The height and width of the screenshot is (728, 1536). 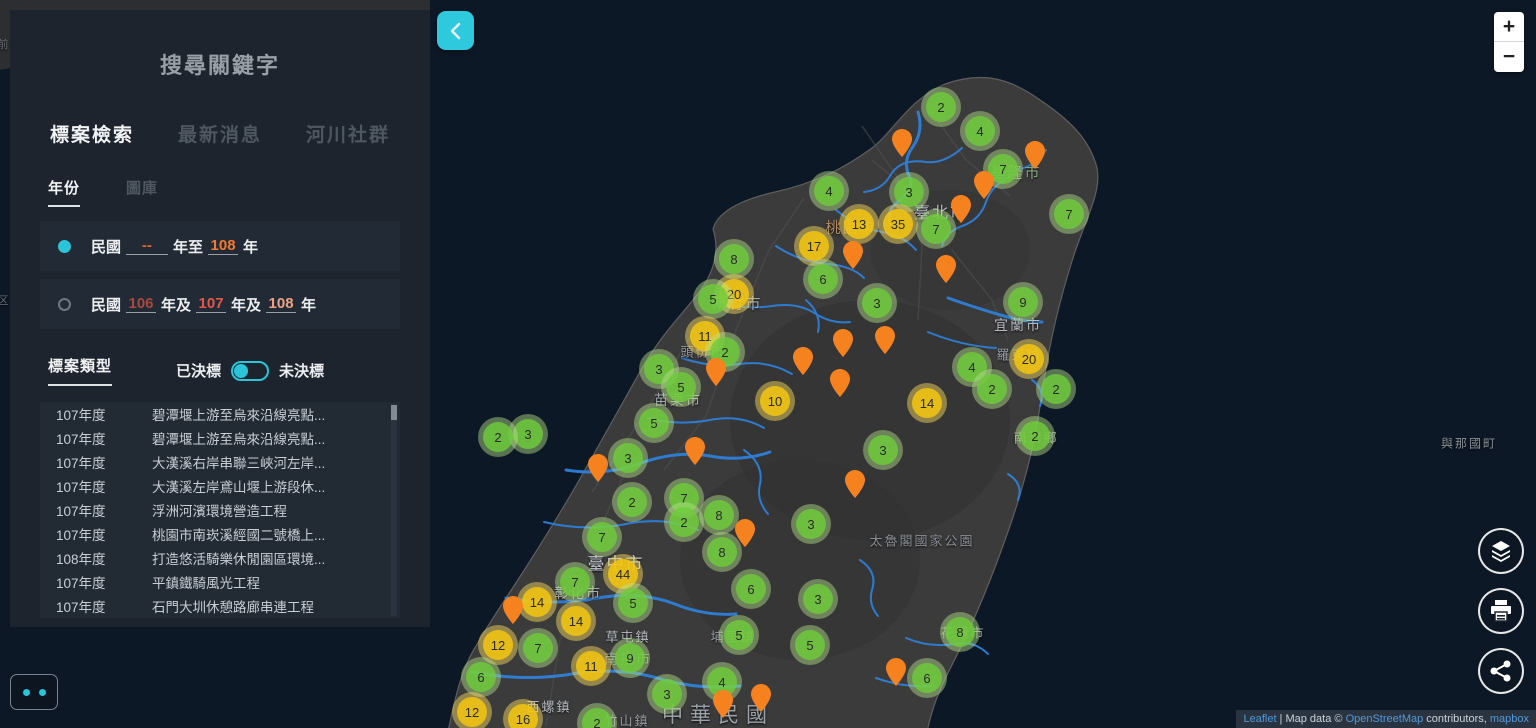 I want to click on project-row: 107年度 平鎮鐵騎風光工程, so click(x=220, y=582).